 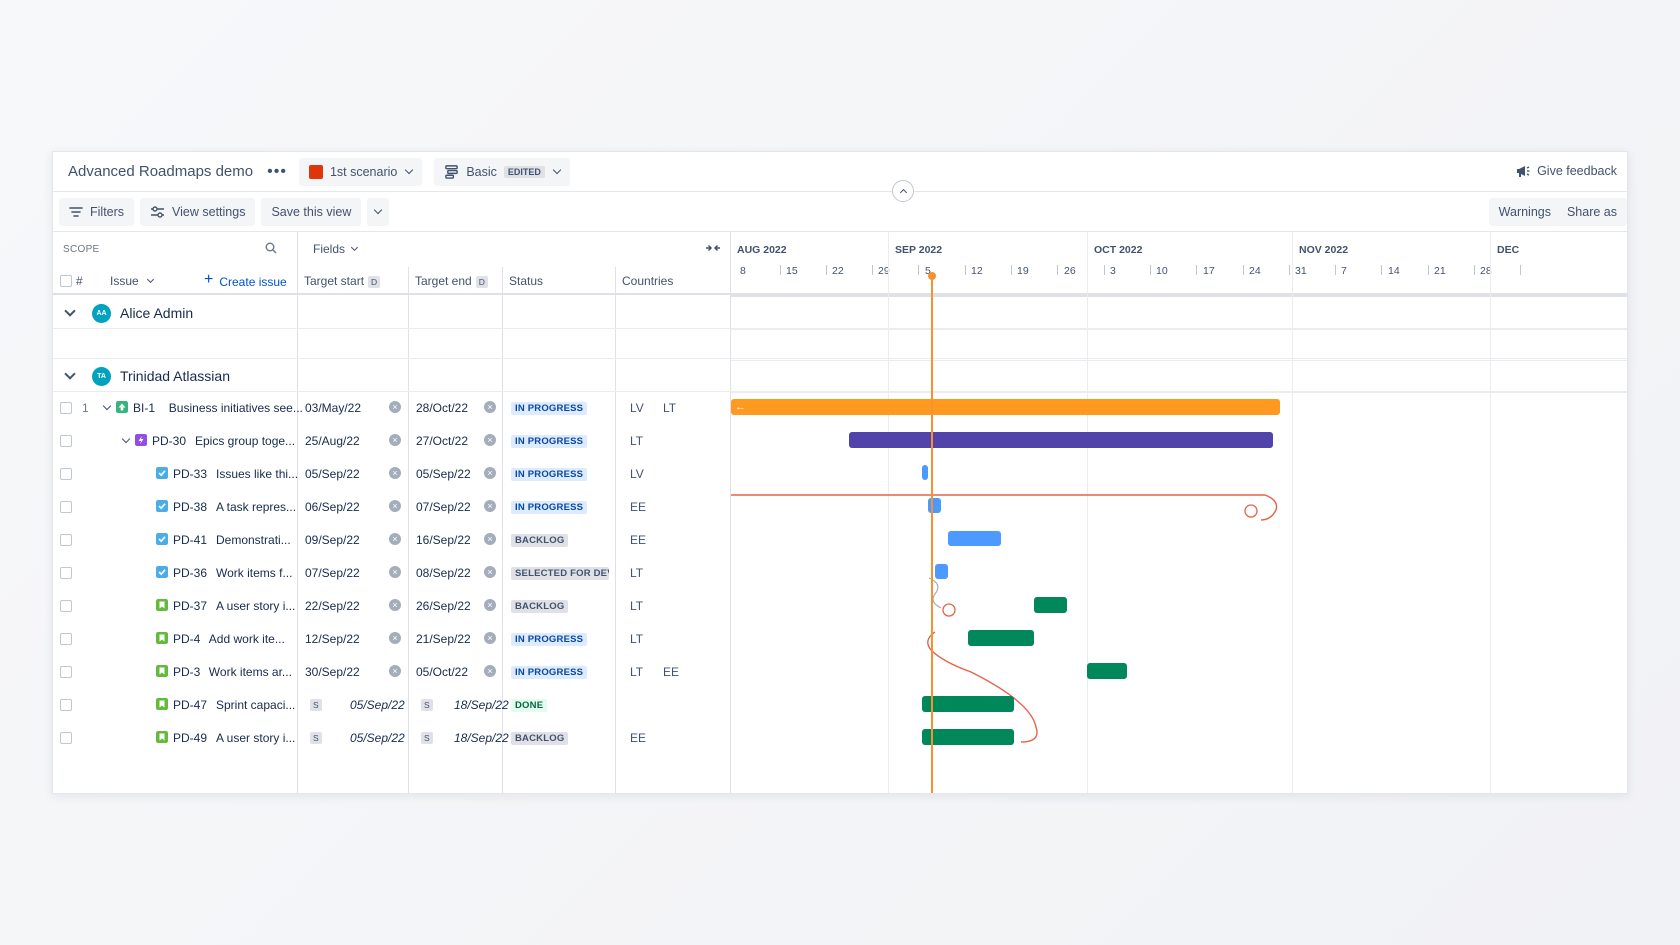 What do you see at coordinates (378, 211) in the screenshot?
I see `save-view-options-button` at bounding box center [378, 211].